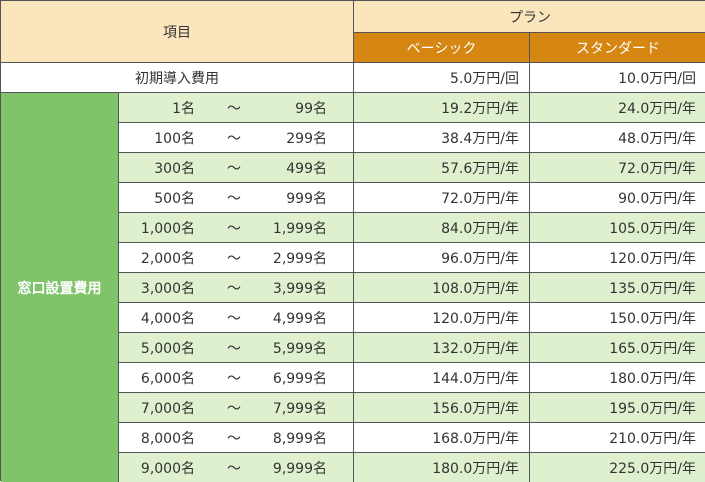 The height and width of the screenshot is (482, 705). I want to click on user-range: 8,000名 ～ 8,999名, so click(236, 437).